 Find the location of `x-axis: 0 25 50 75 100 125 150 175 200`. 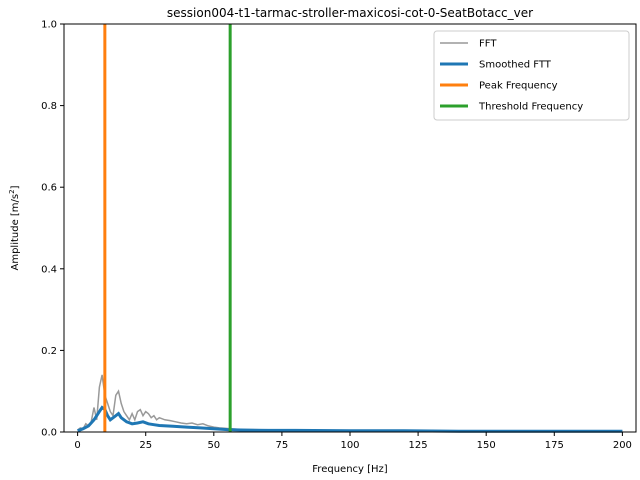

x-axis: 0 25 50 75 100 125 150 175 200 is located at coordinates (353, 441).